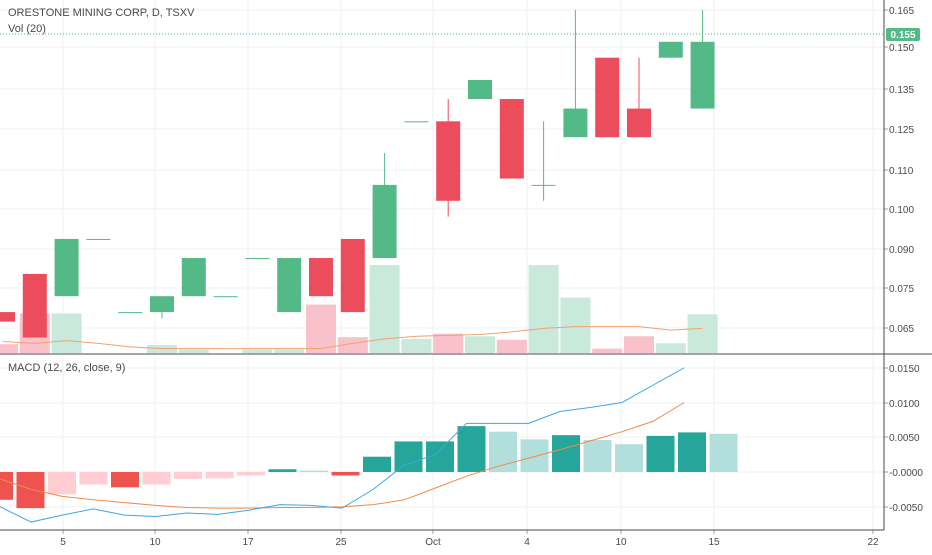  Describe the element at coordinates (904, 438) in the screenshot. I see `macd-tick-label: 0.0050` at that location.